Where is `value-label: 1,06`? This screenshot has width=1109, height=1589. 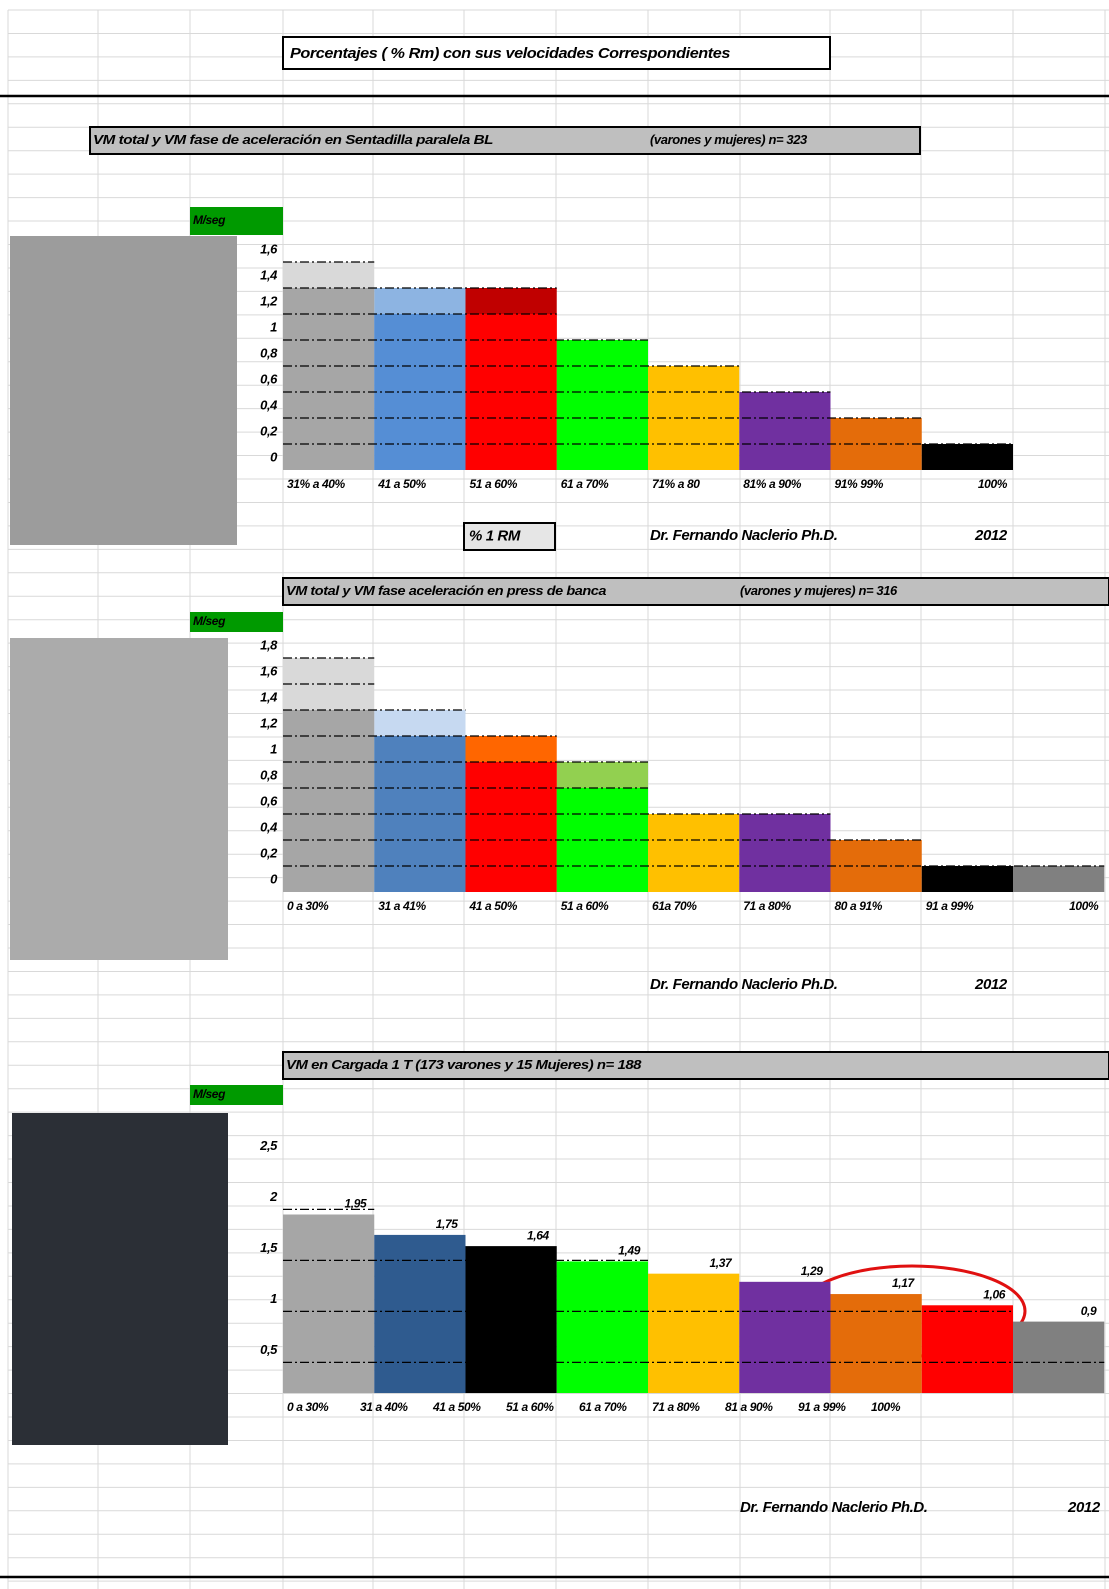
value-label: 1,06 is located at coordinates (994, 1294).